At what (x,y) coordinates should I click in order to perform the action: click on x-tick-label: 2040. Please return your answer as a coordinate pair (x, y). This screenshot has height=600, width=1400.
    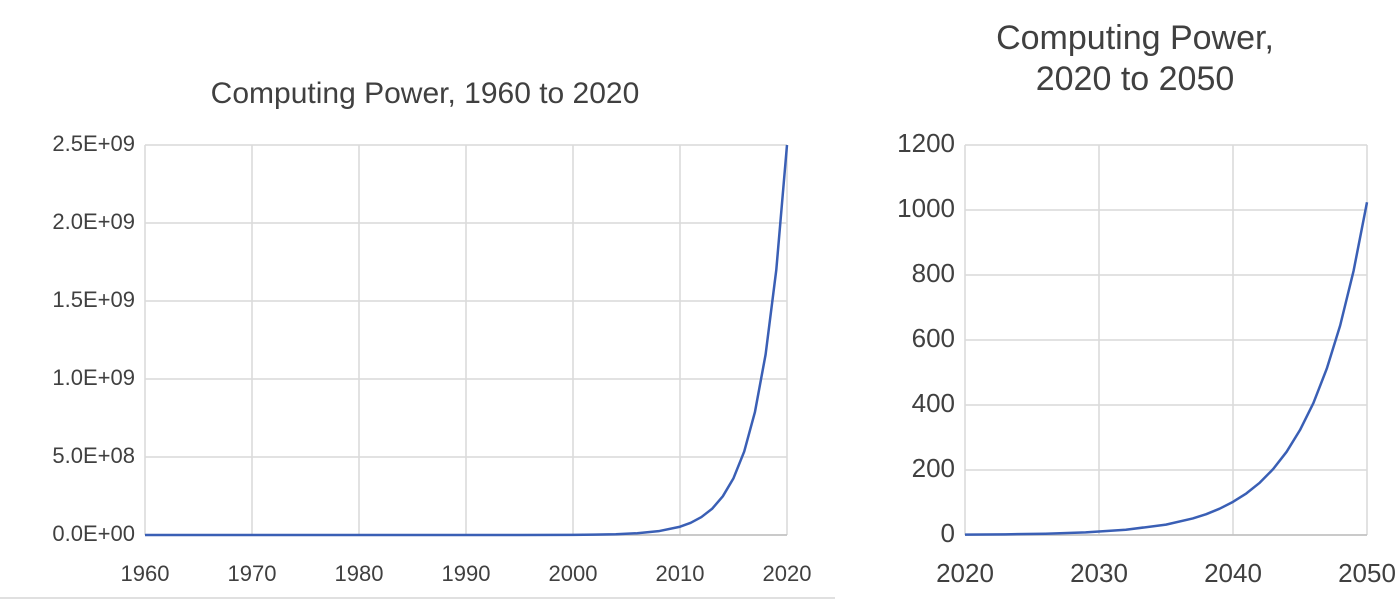
    Looking at the image, I should click on (1233, 573).